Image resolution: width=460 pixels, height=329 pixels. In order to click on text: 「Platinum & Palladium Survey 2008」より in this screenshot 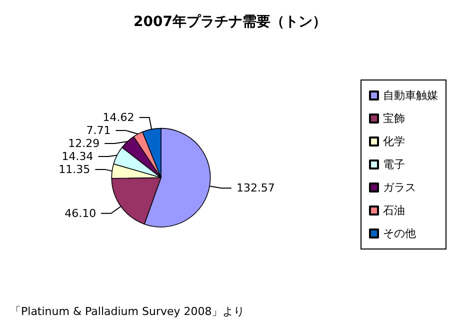, I will do `click(127, 311)`.